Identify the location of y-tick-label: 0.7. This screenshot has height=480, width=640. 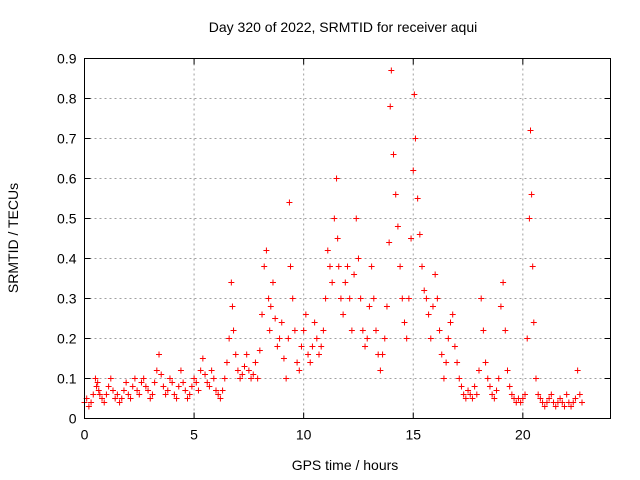
(67, 139).